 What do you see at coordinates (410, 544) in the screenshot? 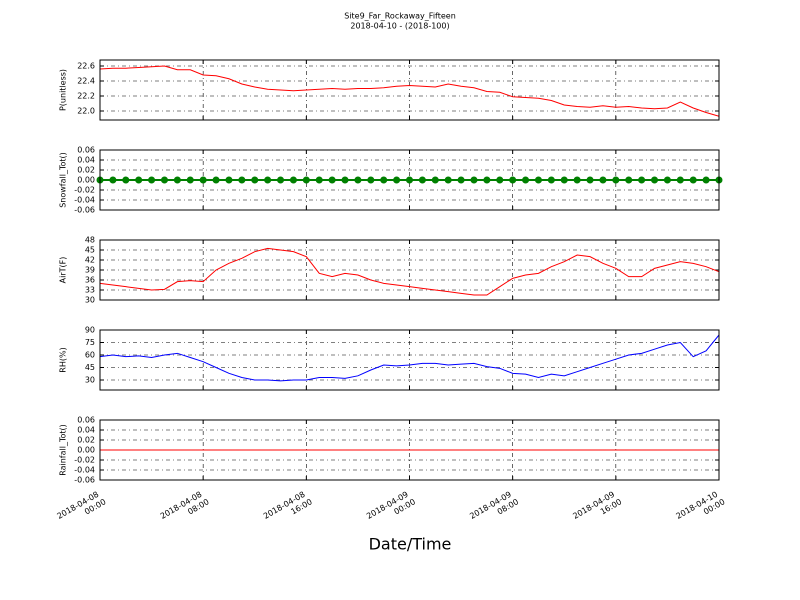
I see `x-axis-label: Date/Time` at bounding box center [410, 544].